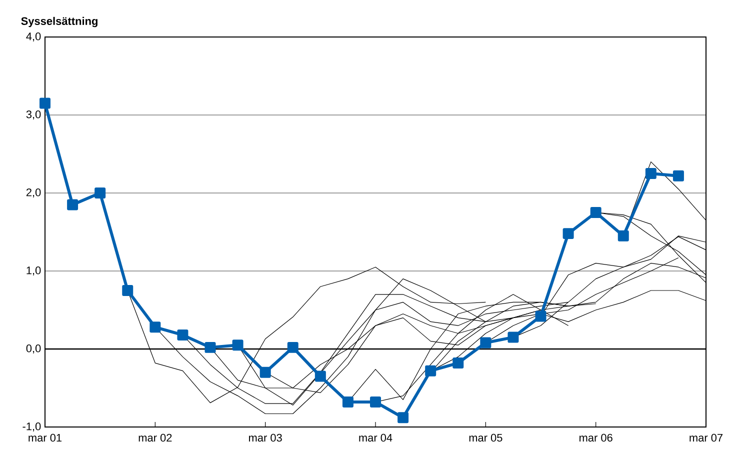 The height and width of the screenshot is (453, 732). What do you see at coordinates (33, 349) in the screenshot?
I see `y-tick-label: 0,0` at bounding box center [33, 349].